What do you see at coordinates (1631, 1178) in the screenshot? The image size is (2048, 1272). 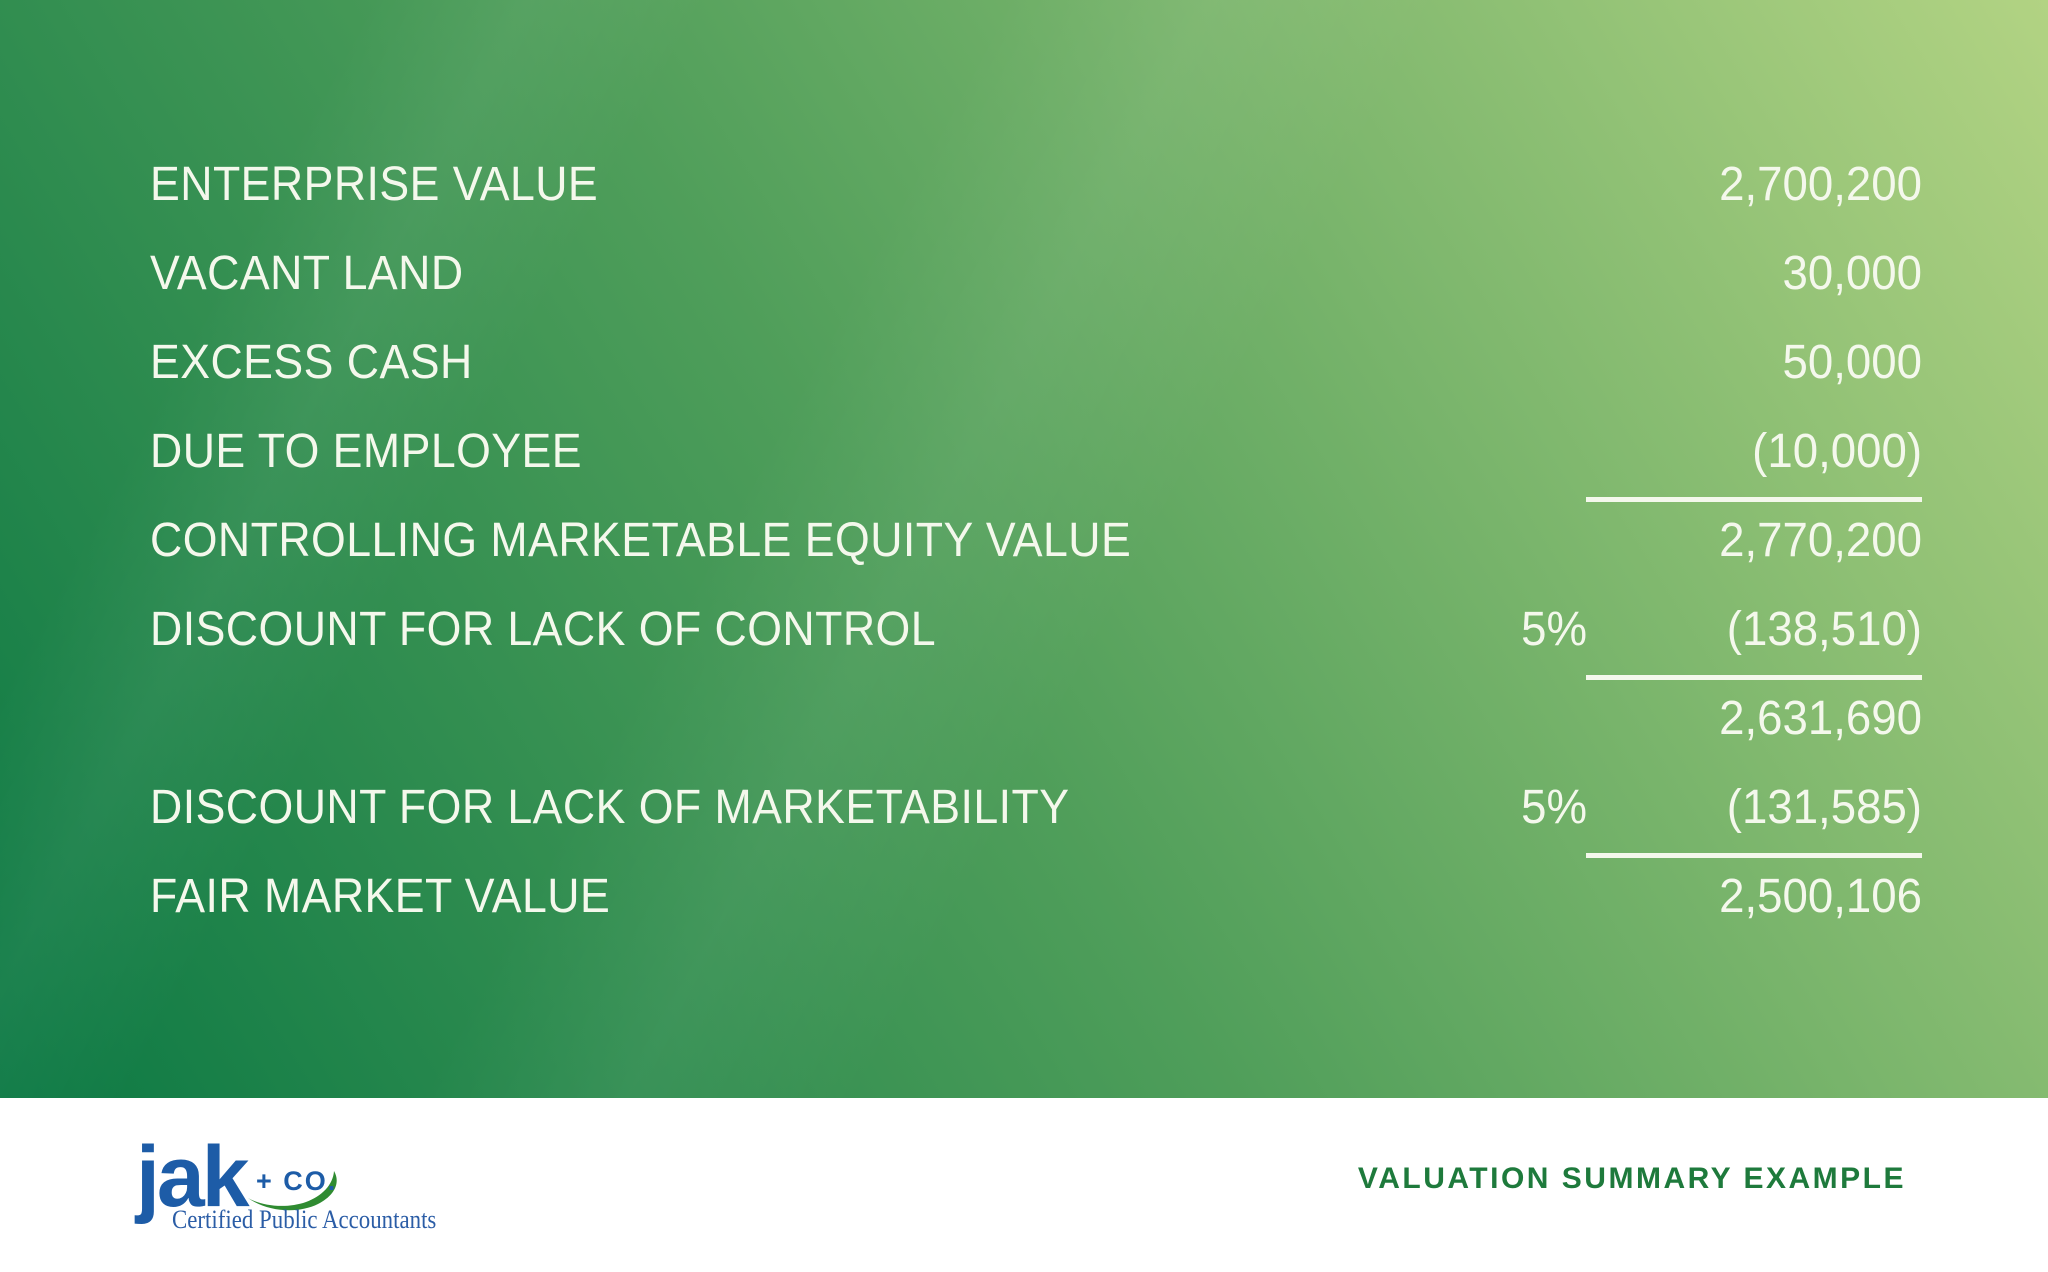 I see `footer-title: VALUATION SUMMARY EXAMPLE` at bounding box center [1631, 1178].